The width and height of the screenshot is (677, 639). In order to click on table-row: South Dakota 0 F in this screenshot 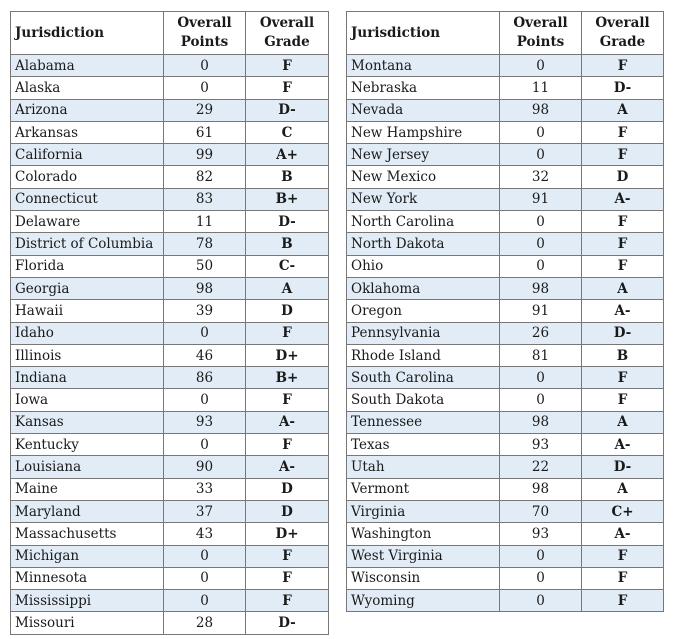, I will do `click(505, 400)`.